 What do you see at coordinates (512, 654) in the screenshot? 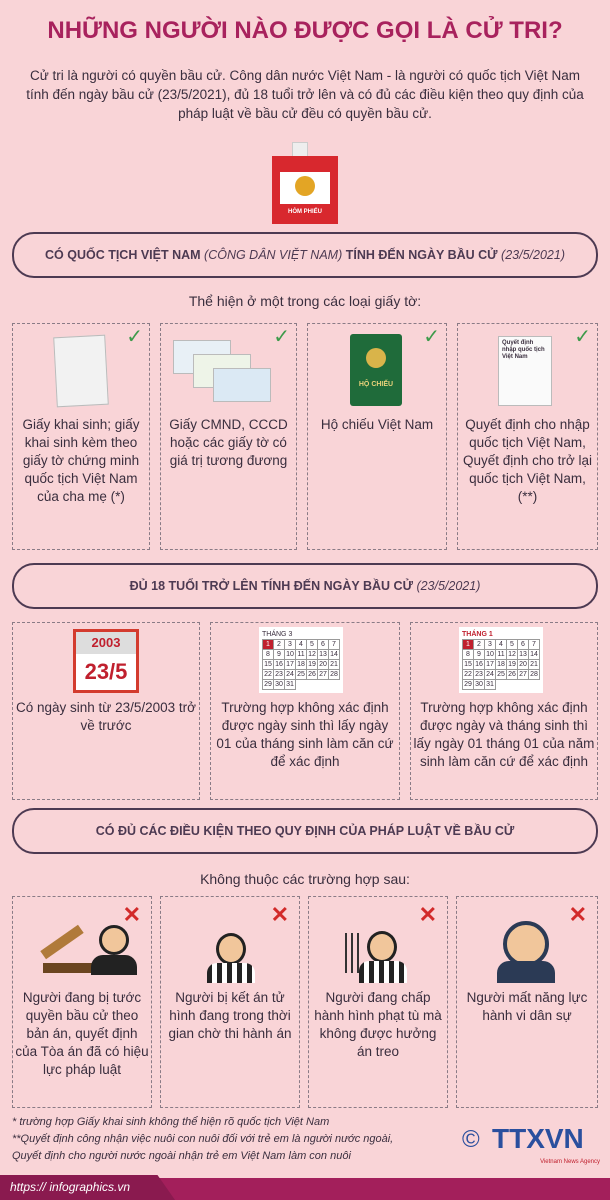
I see `calendar-day: 12` at bounding box center [512, 654].